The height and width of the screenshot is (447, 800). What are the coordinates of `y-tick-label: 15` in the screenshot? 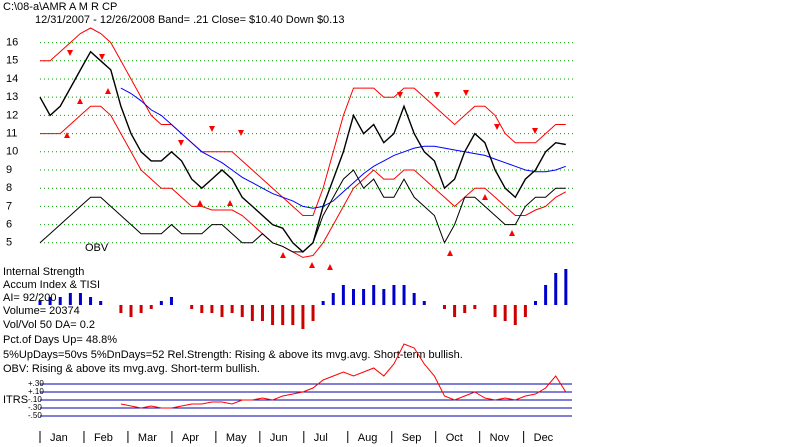 It's located at (12, 61).